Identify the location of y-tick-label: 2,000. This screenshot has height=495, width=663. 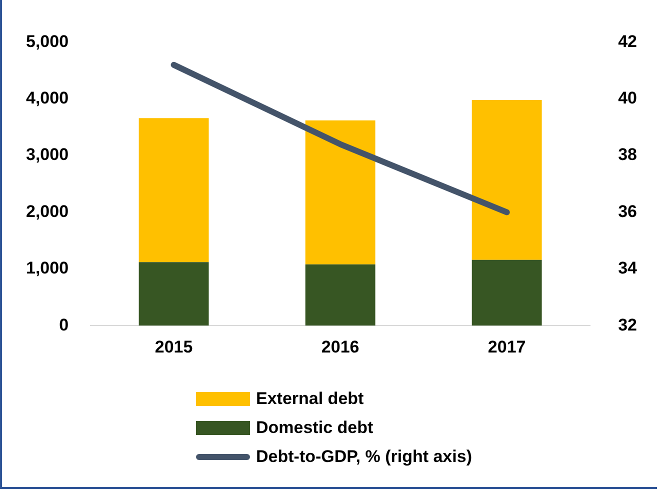
(47, 211).